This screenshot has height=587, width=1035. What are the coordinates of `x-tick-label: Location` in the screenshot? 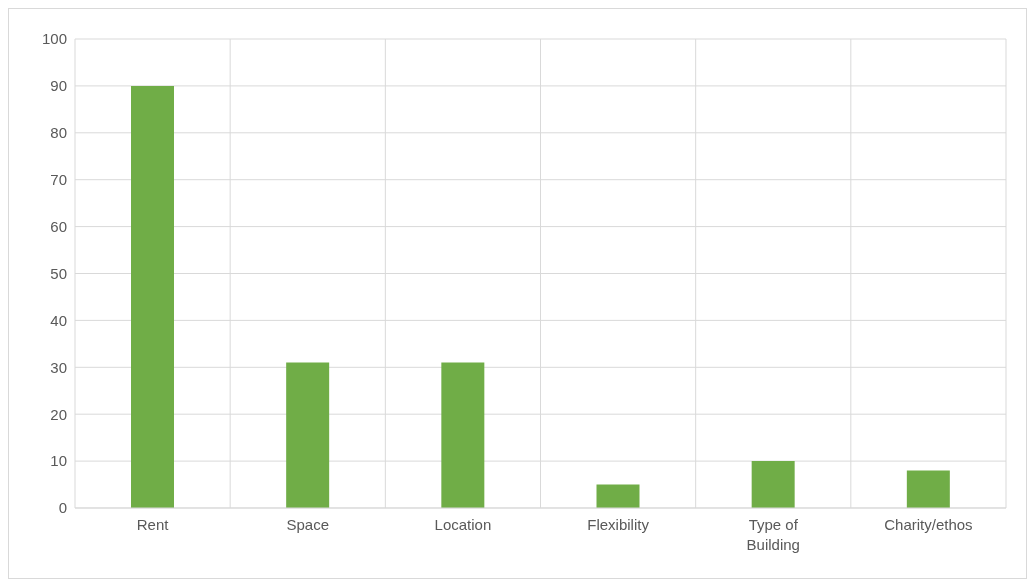 It's located at (463, 524).